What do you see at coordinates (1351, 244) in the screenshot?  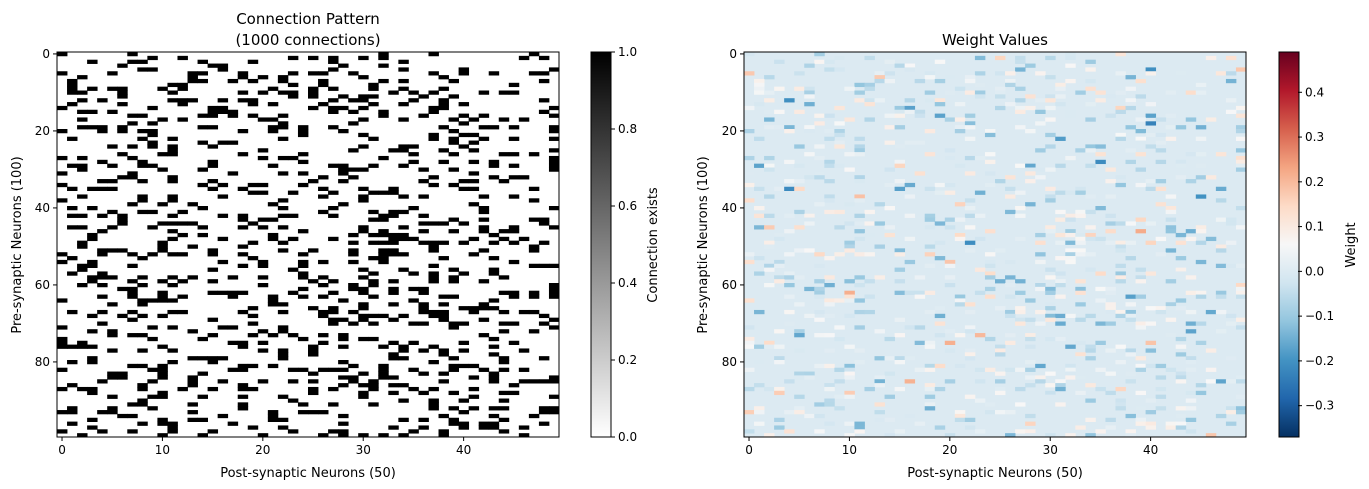 I see `chart2-colorbar-label: Weight` at bounding box center [1351, 244].